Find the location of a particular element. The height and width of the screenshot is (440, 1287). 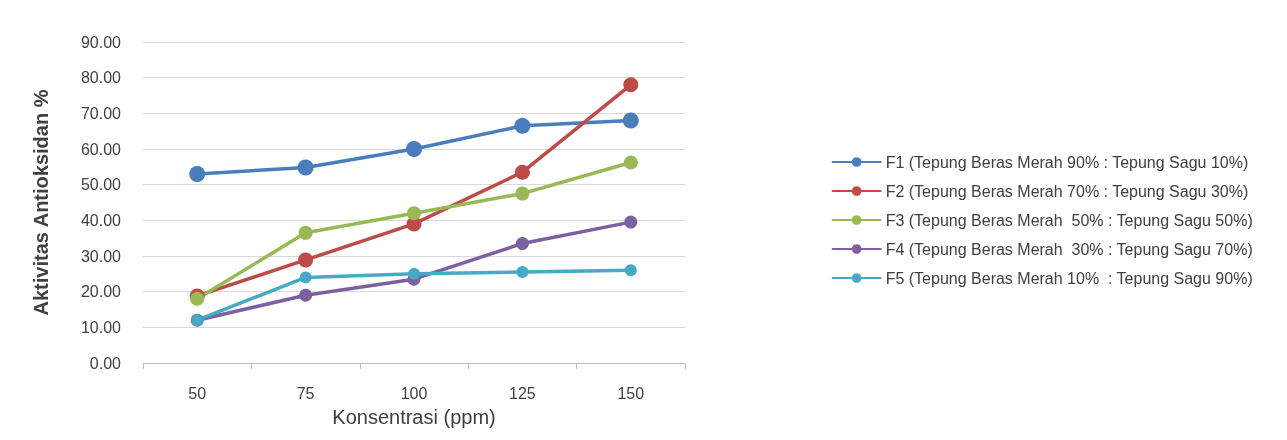

y-tick-label: 20.00 is located at coordinates (101, 292).